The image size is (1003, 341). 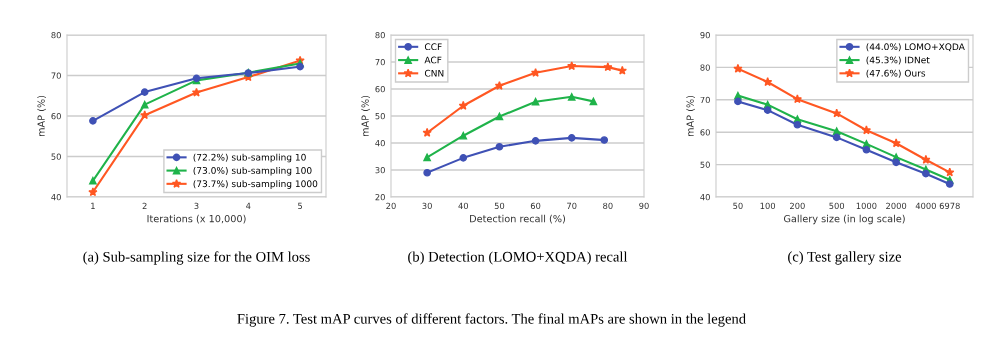 What do you see at coordinates (300, 206) in the screenshot?
I see `x-tick-label: 5` at bounding box center [300, 206].